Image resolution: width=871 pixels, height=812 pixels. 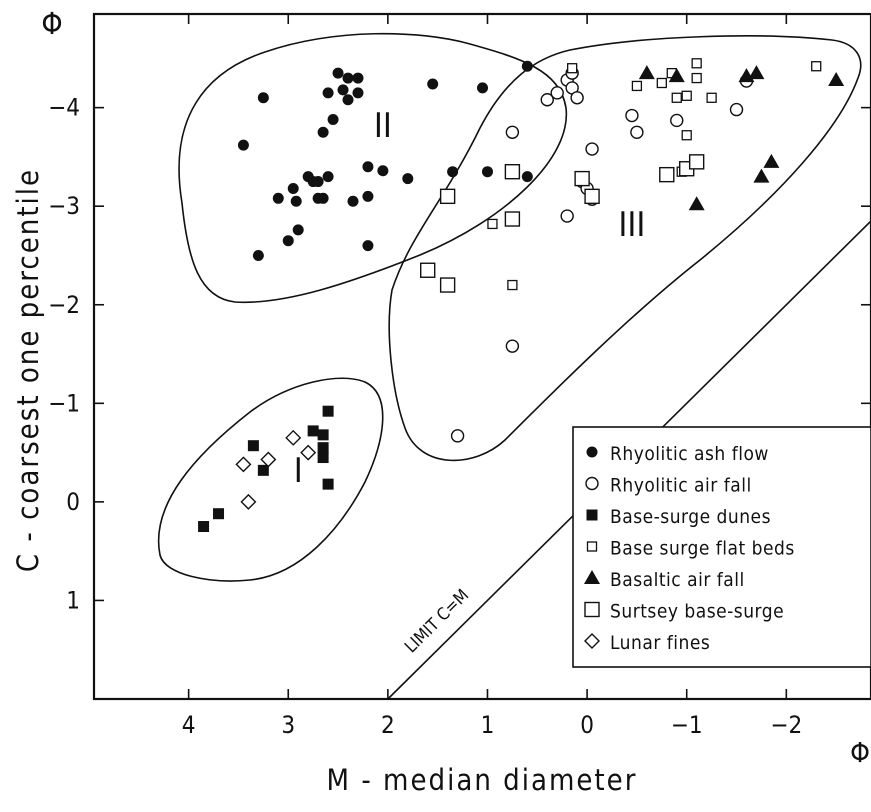 I want to click on legend-item: Rhyolitic air fall, so click(x=668, y=486).